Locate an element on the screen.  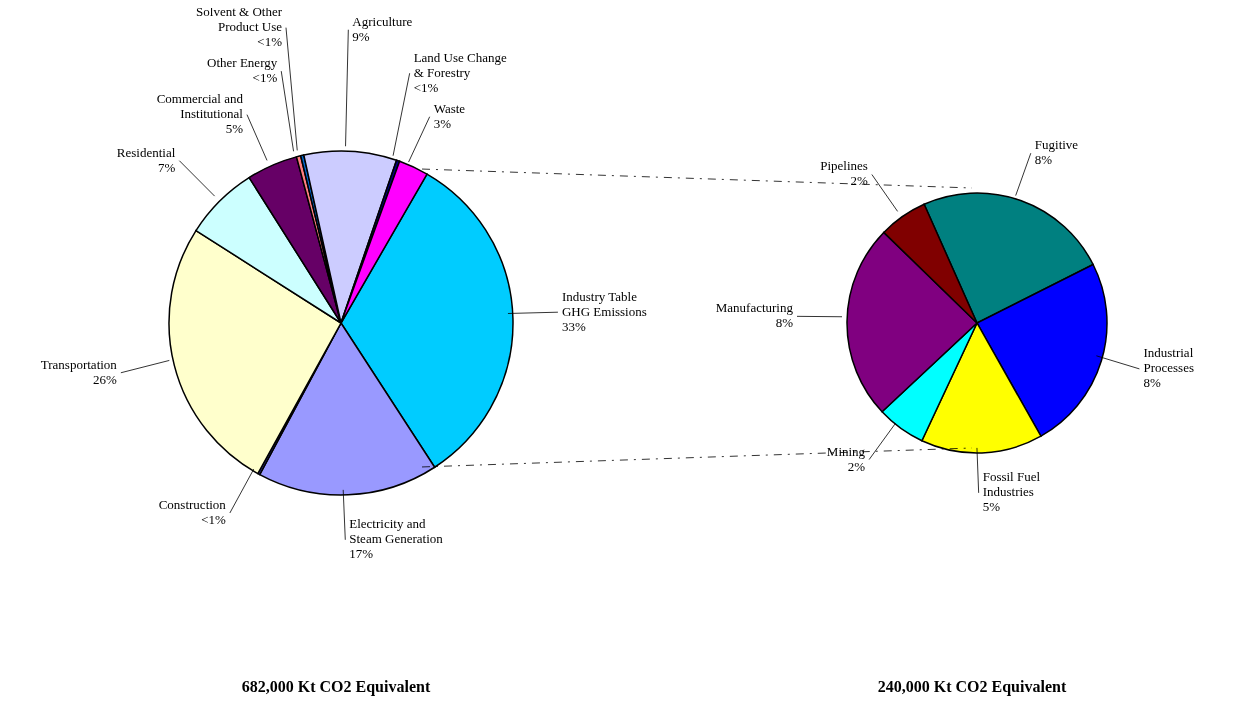
slice-label: Commercial and Institutional is located at coordinates (200, 106).